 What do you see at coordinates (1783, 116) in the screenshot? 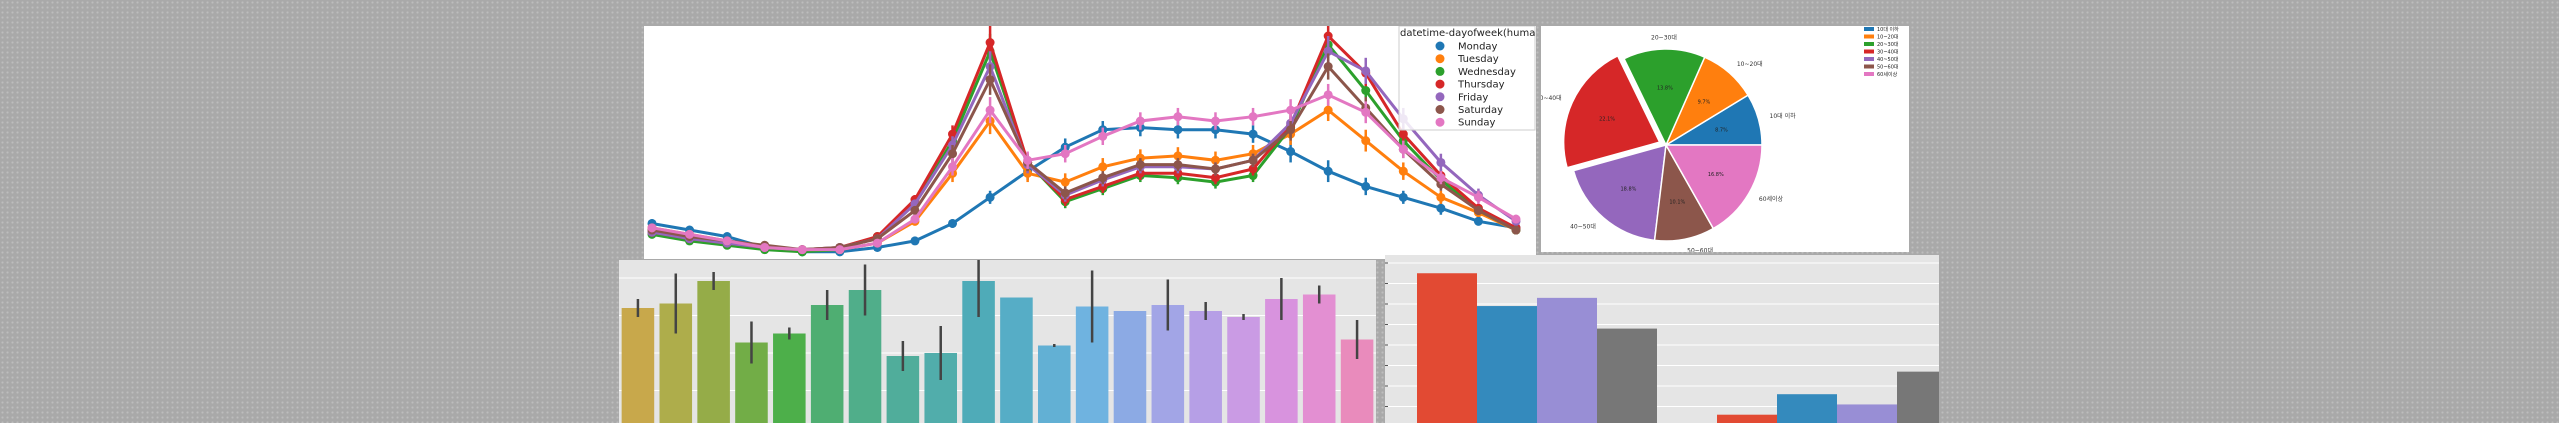
I see `pie-slice-label: 10대 이하` at bounding box center [1783, 116].